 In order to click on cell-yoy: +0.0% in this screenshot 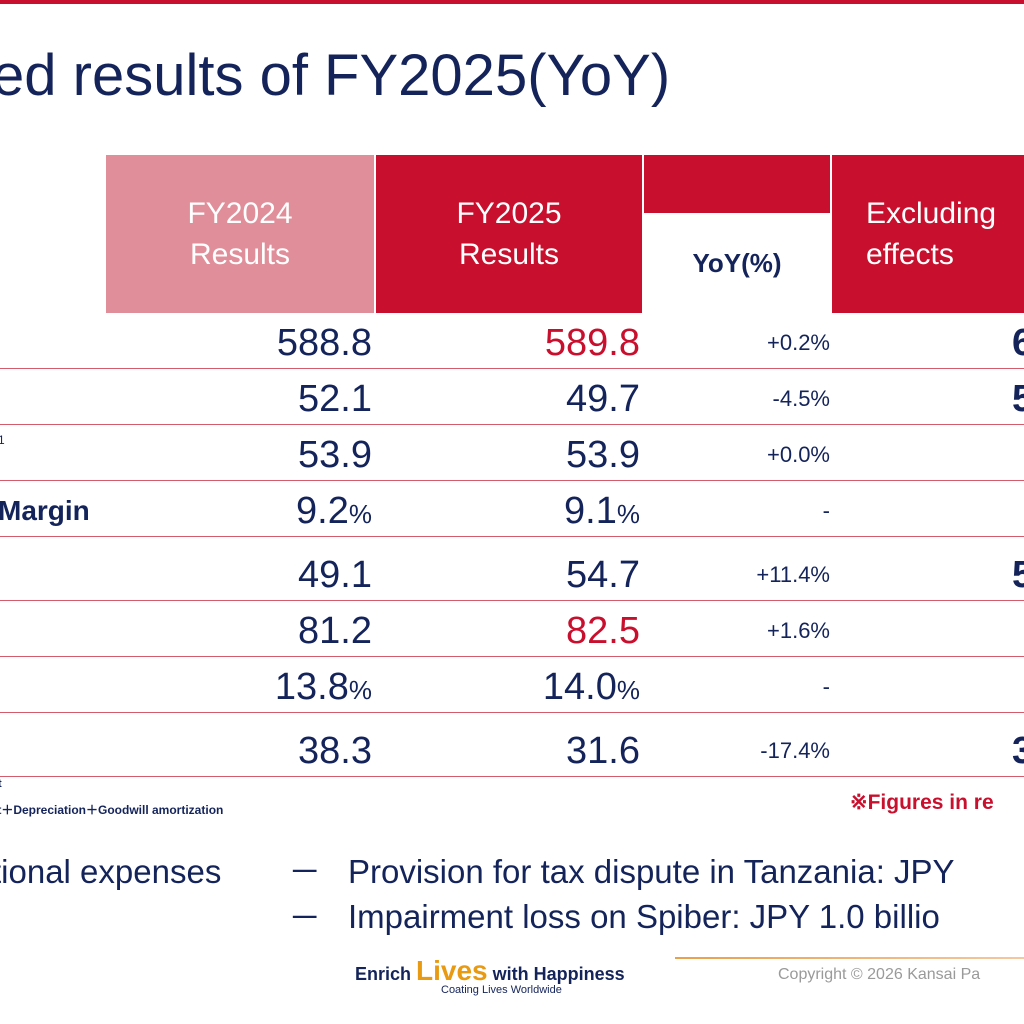, I will do `click(798, 454)`.